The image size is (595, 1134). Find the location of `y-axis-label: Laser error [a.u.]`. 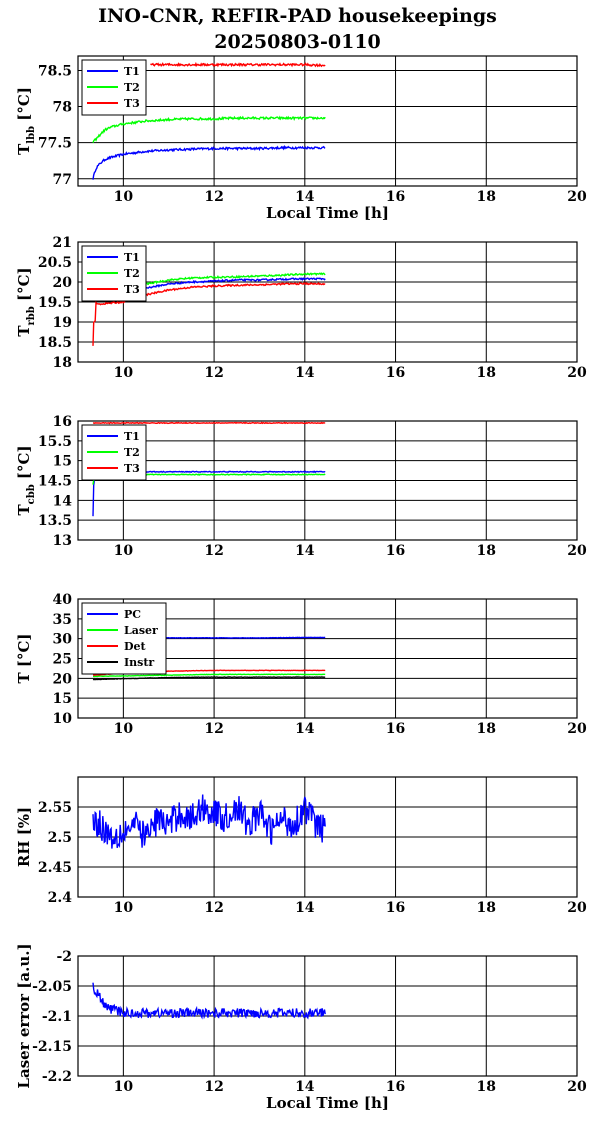

y-axis-label: Laser error [a.u.] is located at coordinates (24, 1015).